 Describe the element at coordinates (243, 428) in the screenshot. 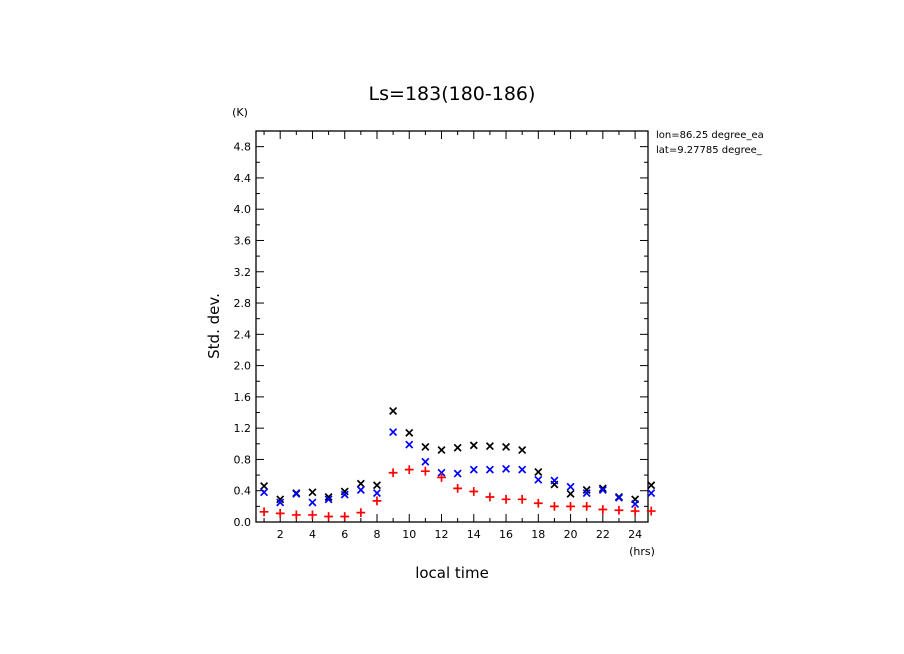

I see `y-tick-label: 1.2` at that location.